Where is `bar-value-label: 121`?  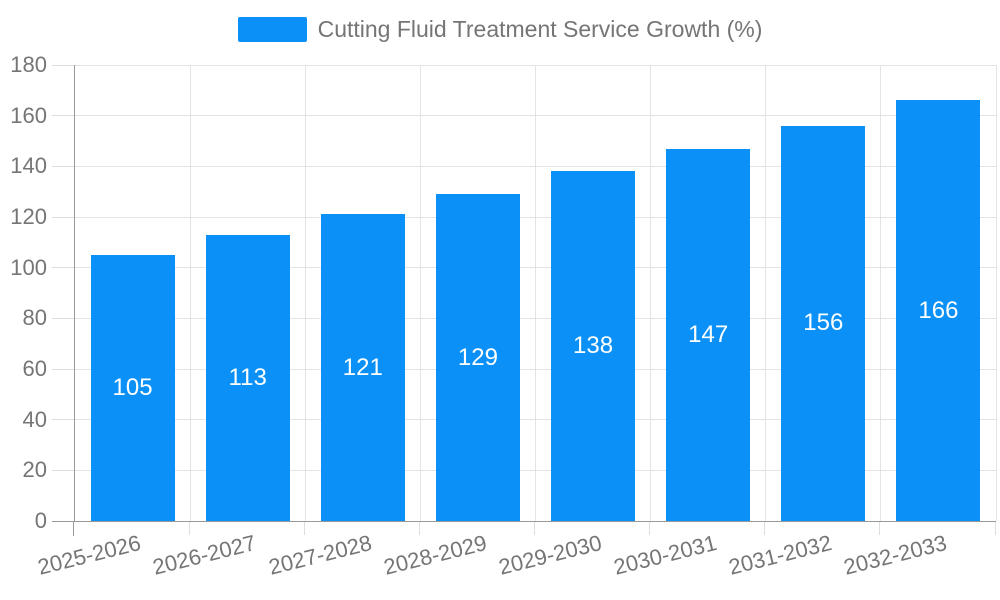 bar-value-label: 121 is located at coordinates (362, 367).